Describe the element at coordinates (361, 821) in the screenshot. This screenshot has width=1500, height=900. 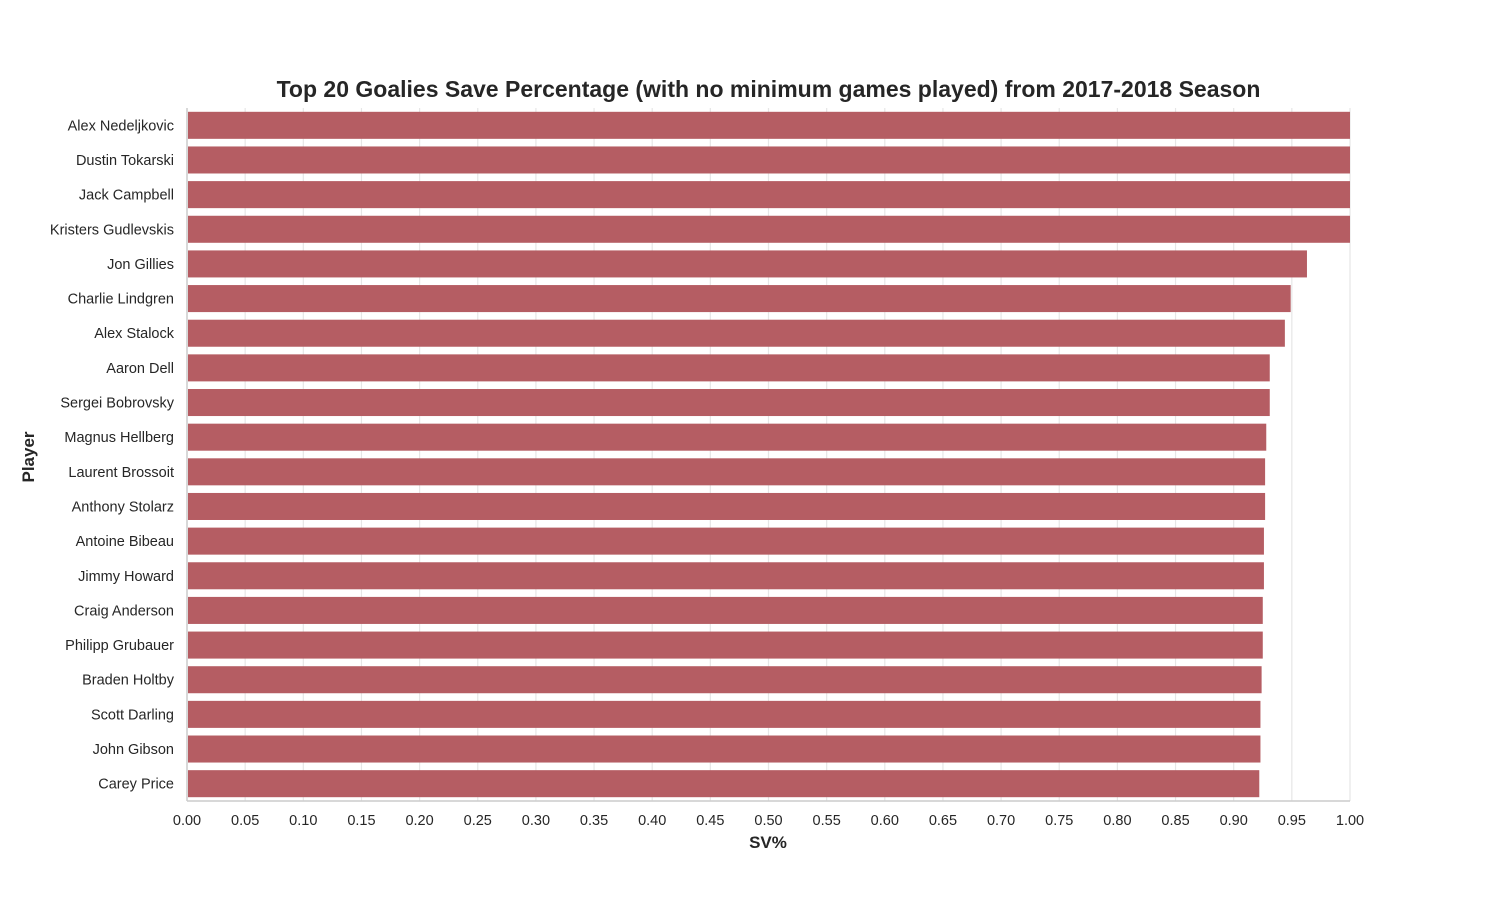
I see `x-tick-label: 0.15` at that location.